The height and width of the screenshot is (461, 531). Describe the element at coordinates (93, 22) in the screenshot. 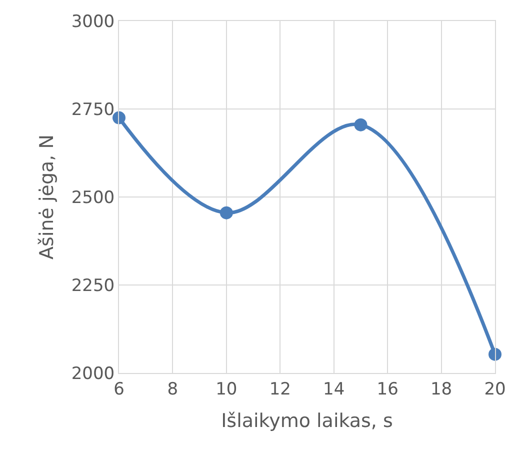

I see `y-tick-label: 3000` at that location.